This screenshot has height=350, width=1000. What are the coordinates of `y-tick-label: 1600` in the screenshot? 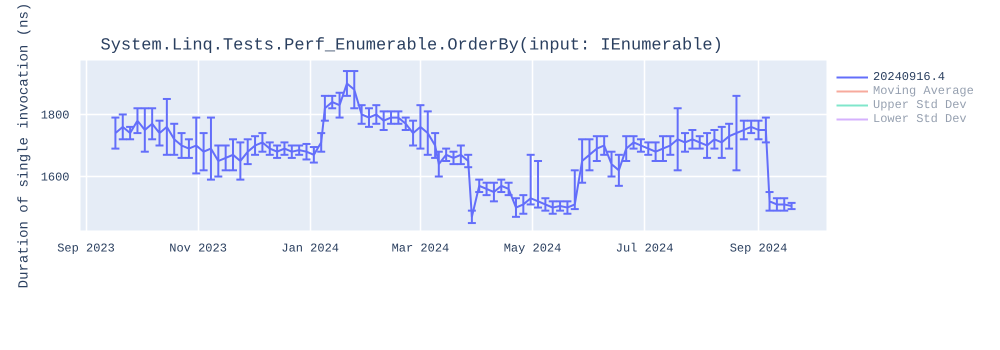 It's located at (55, 177).